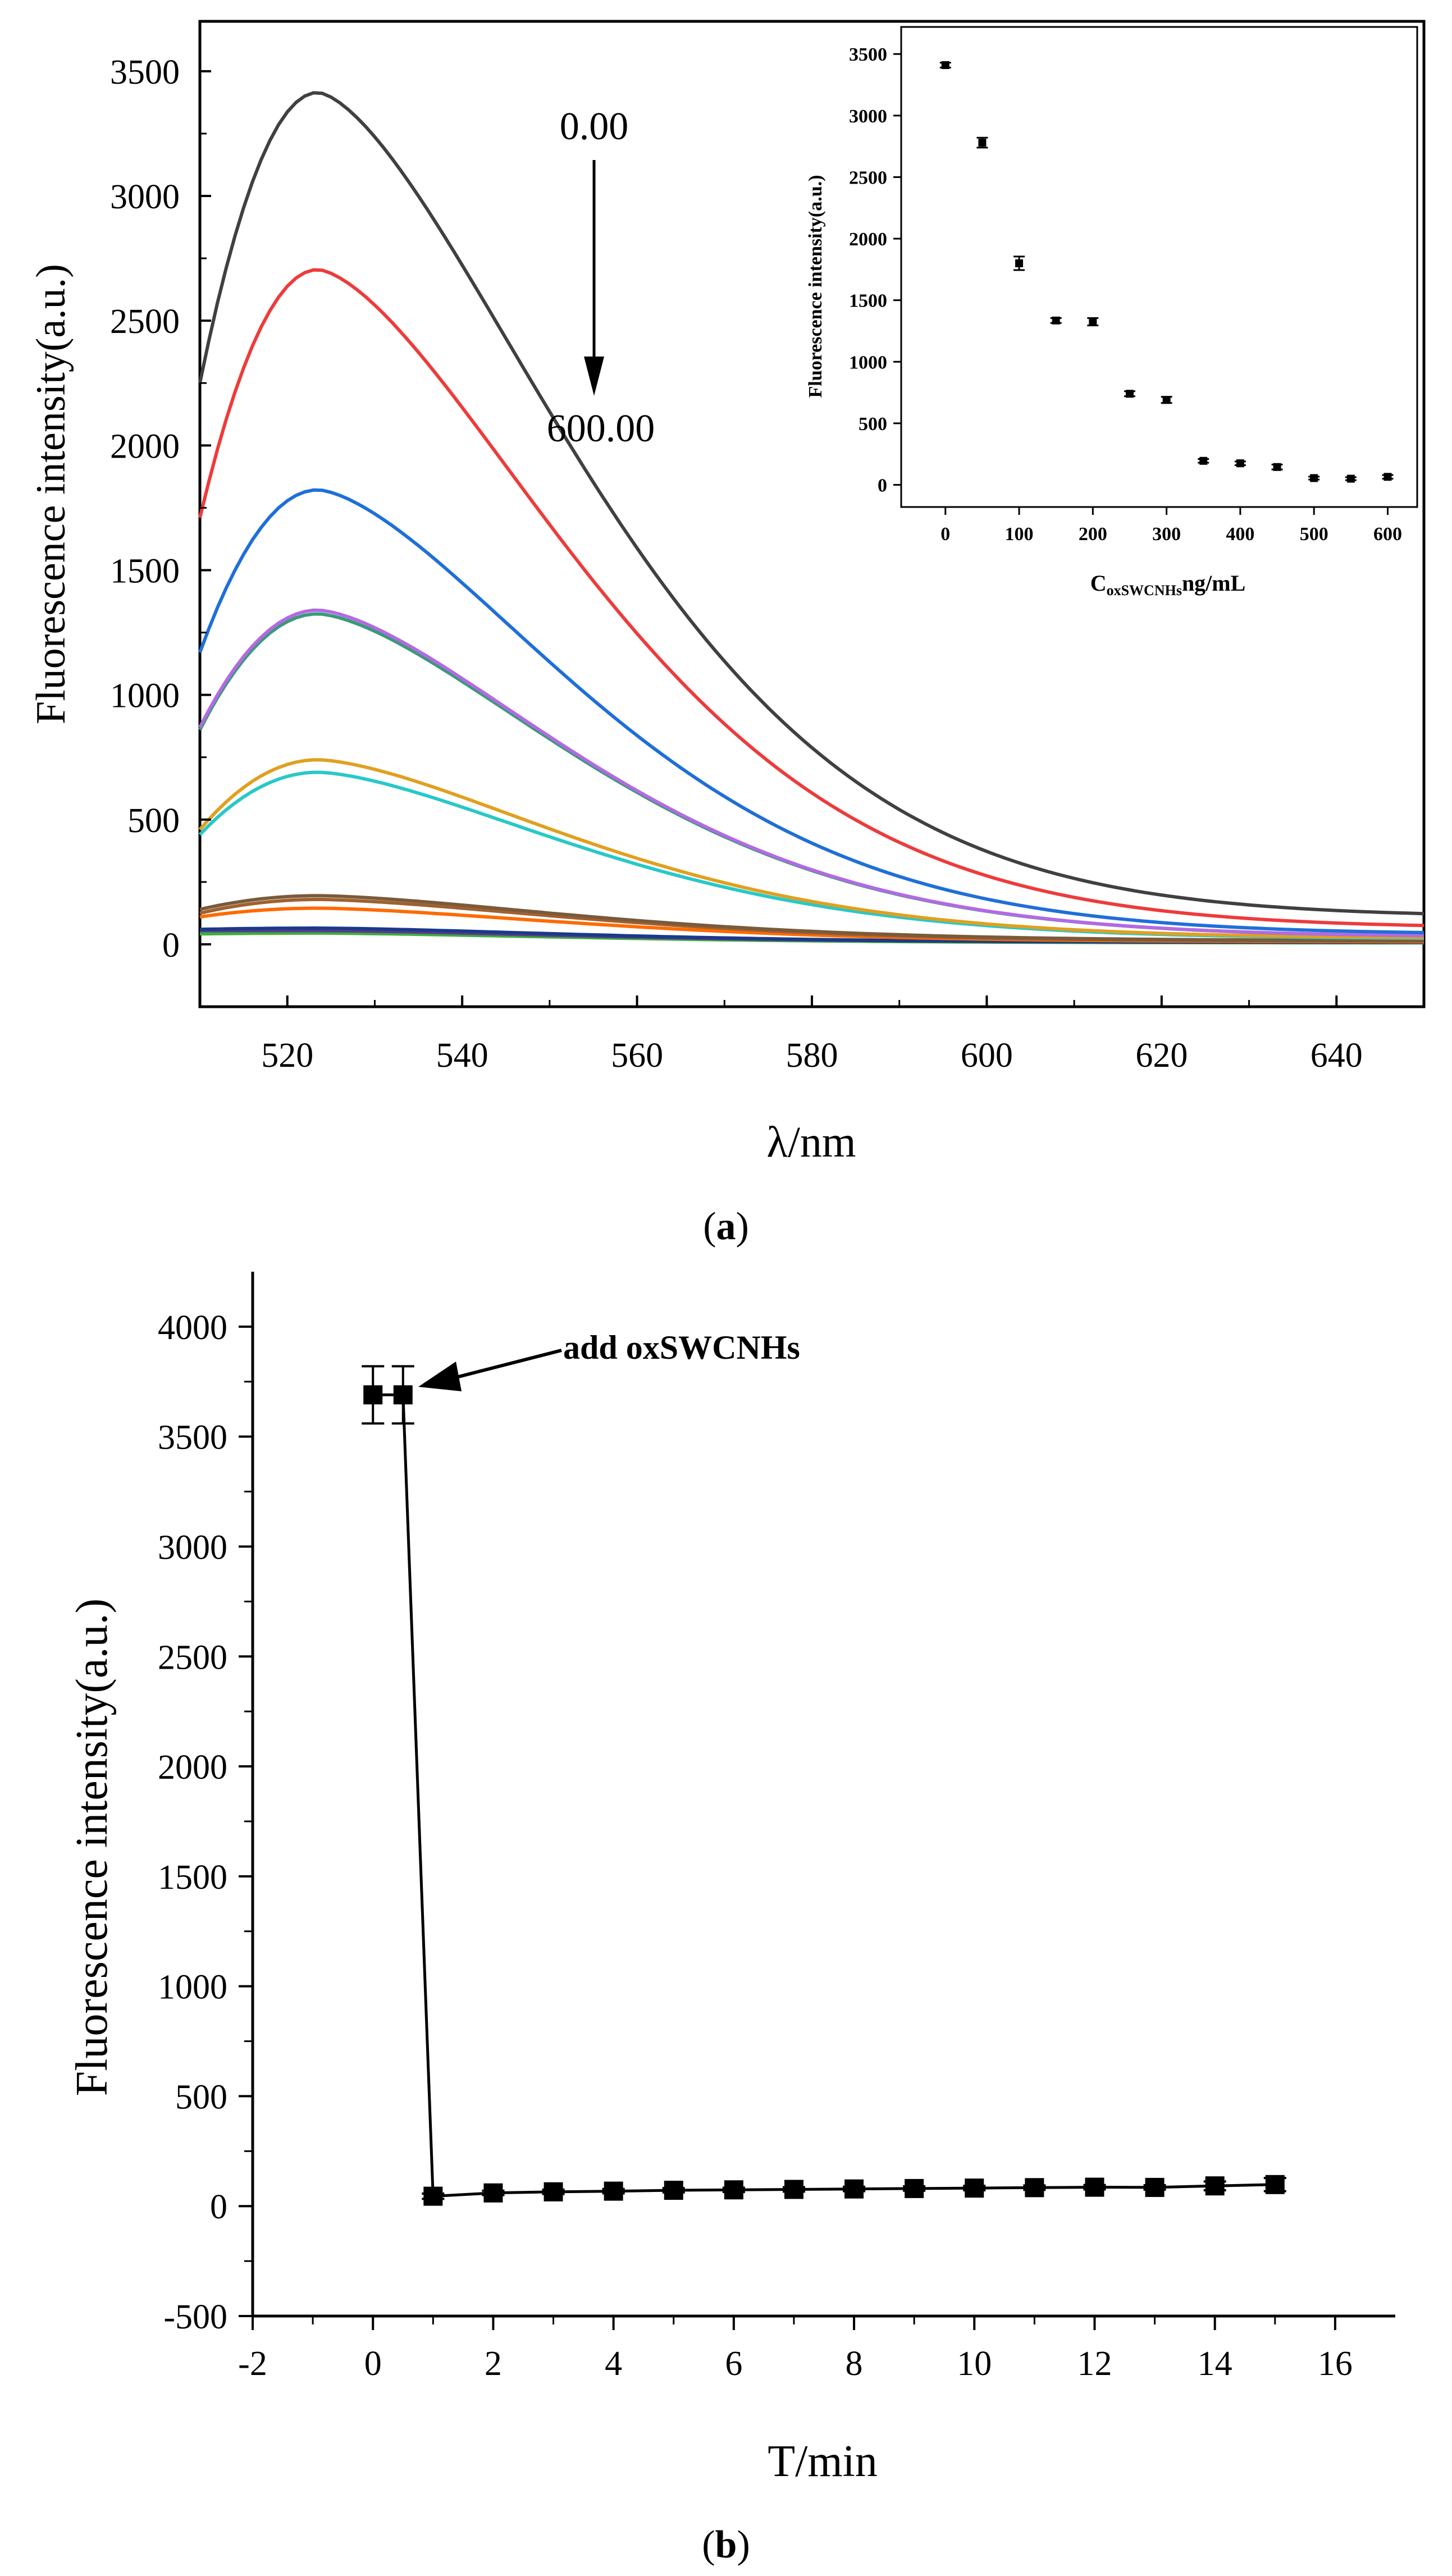 The width and height of the screenshot is (1452, 2576). I want to click on panel-b-ytick-label: 500, so click(201, 2097).